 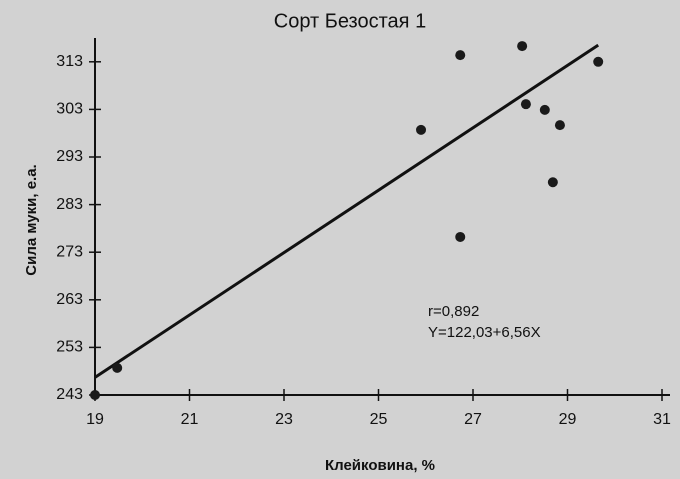 What do you see at coordinates (662, 419) in the screenshot?
I see `x-tick-label: 31` at bounding box center [662, 419].